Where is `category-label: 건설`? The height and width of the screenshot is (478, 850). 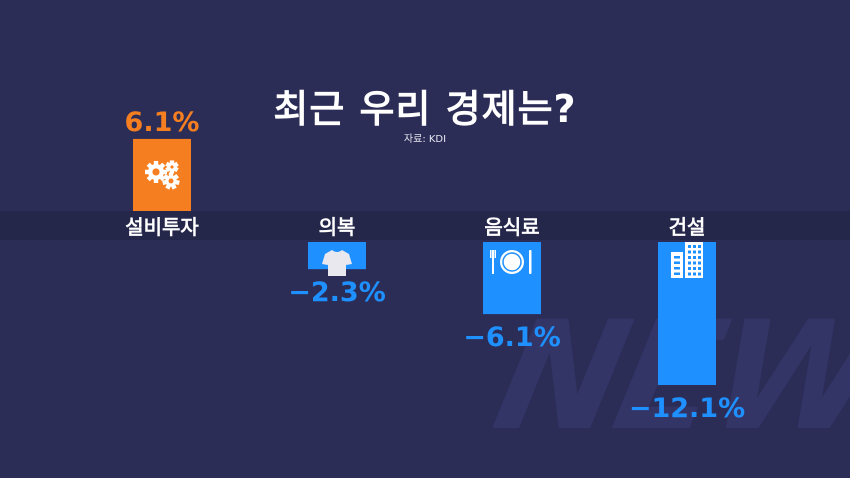 category-label: 건설 is located at coordinates (687, 227).